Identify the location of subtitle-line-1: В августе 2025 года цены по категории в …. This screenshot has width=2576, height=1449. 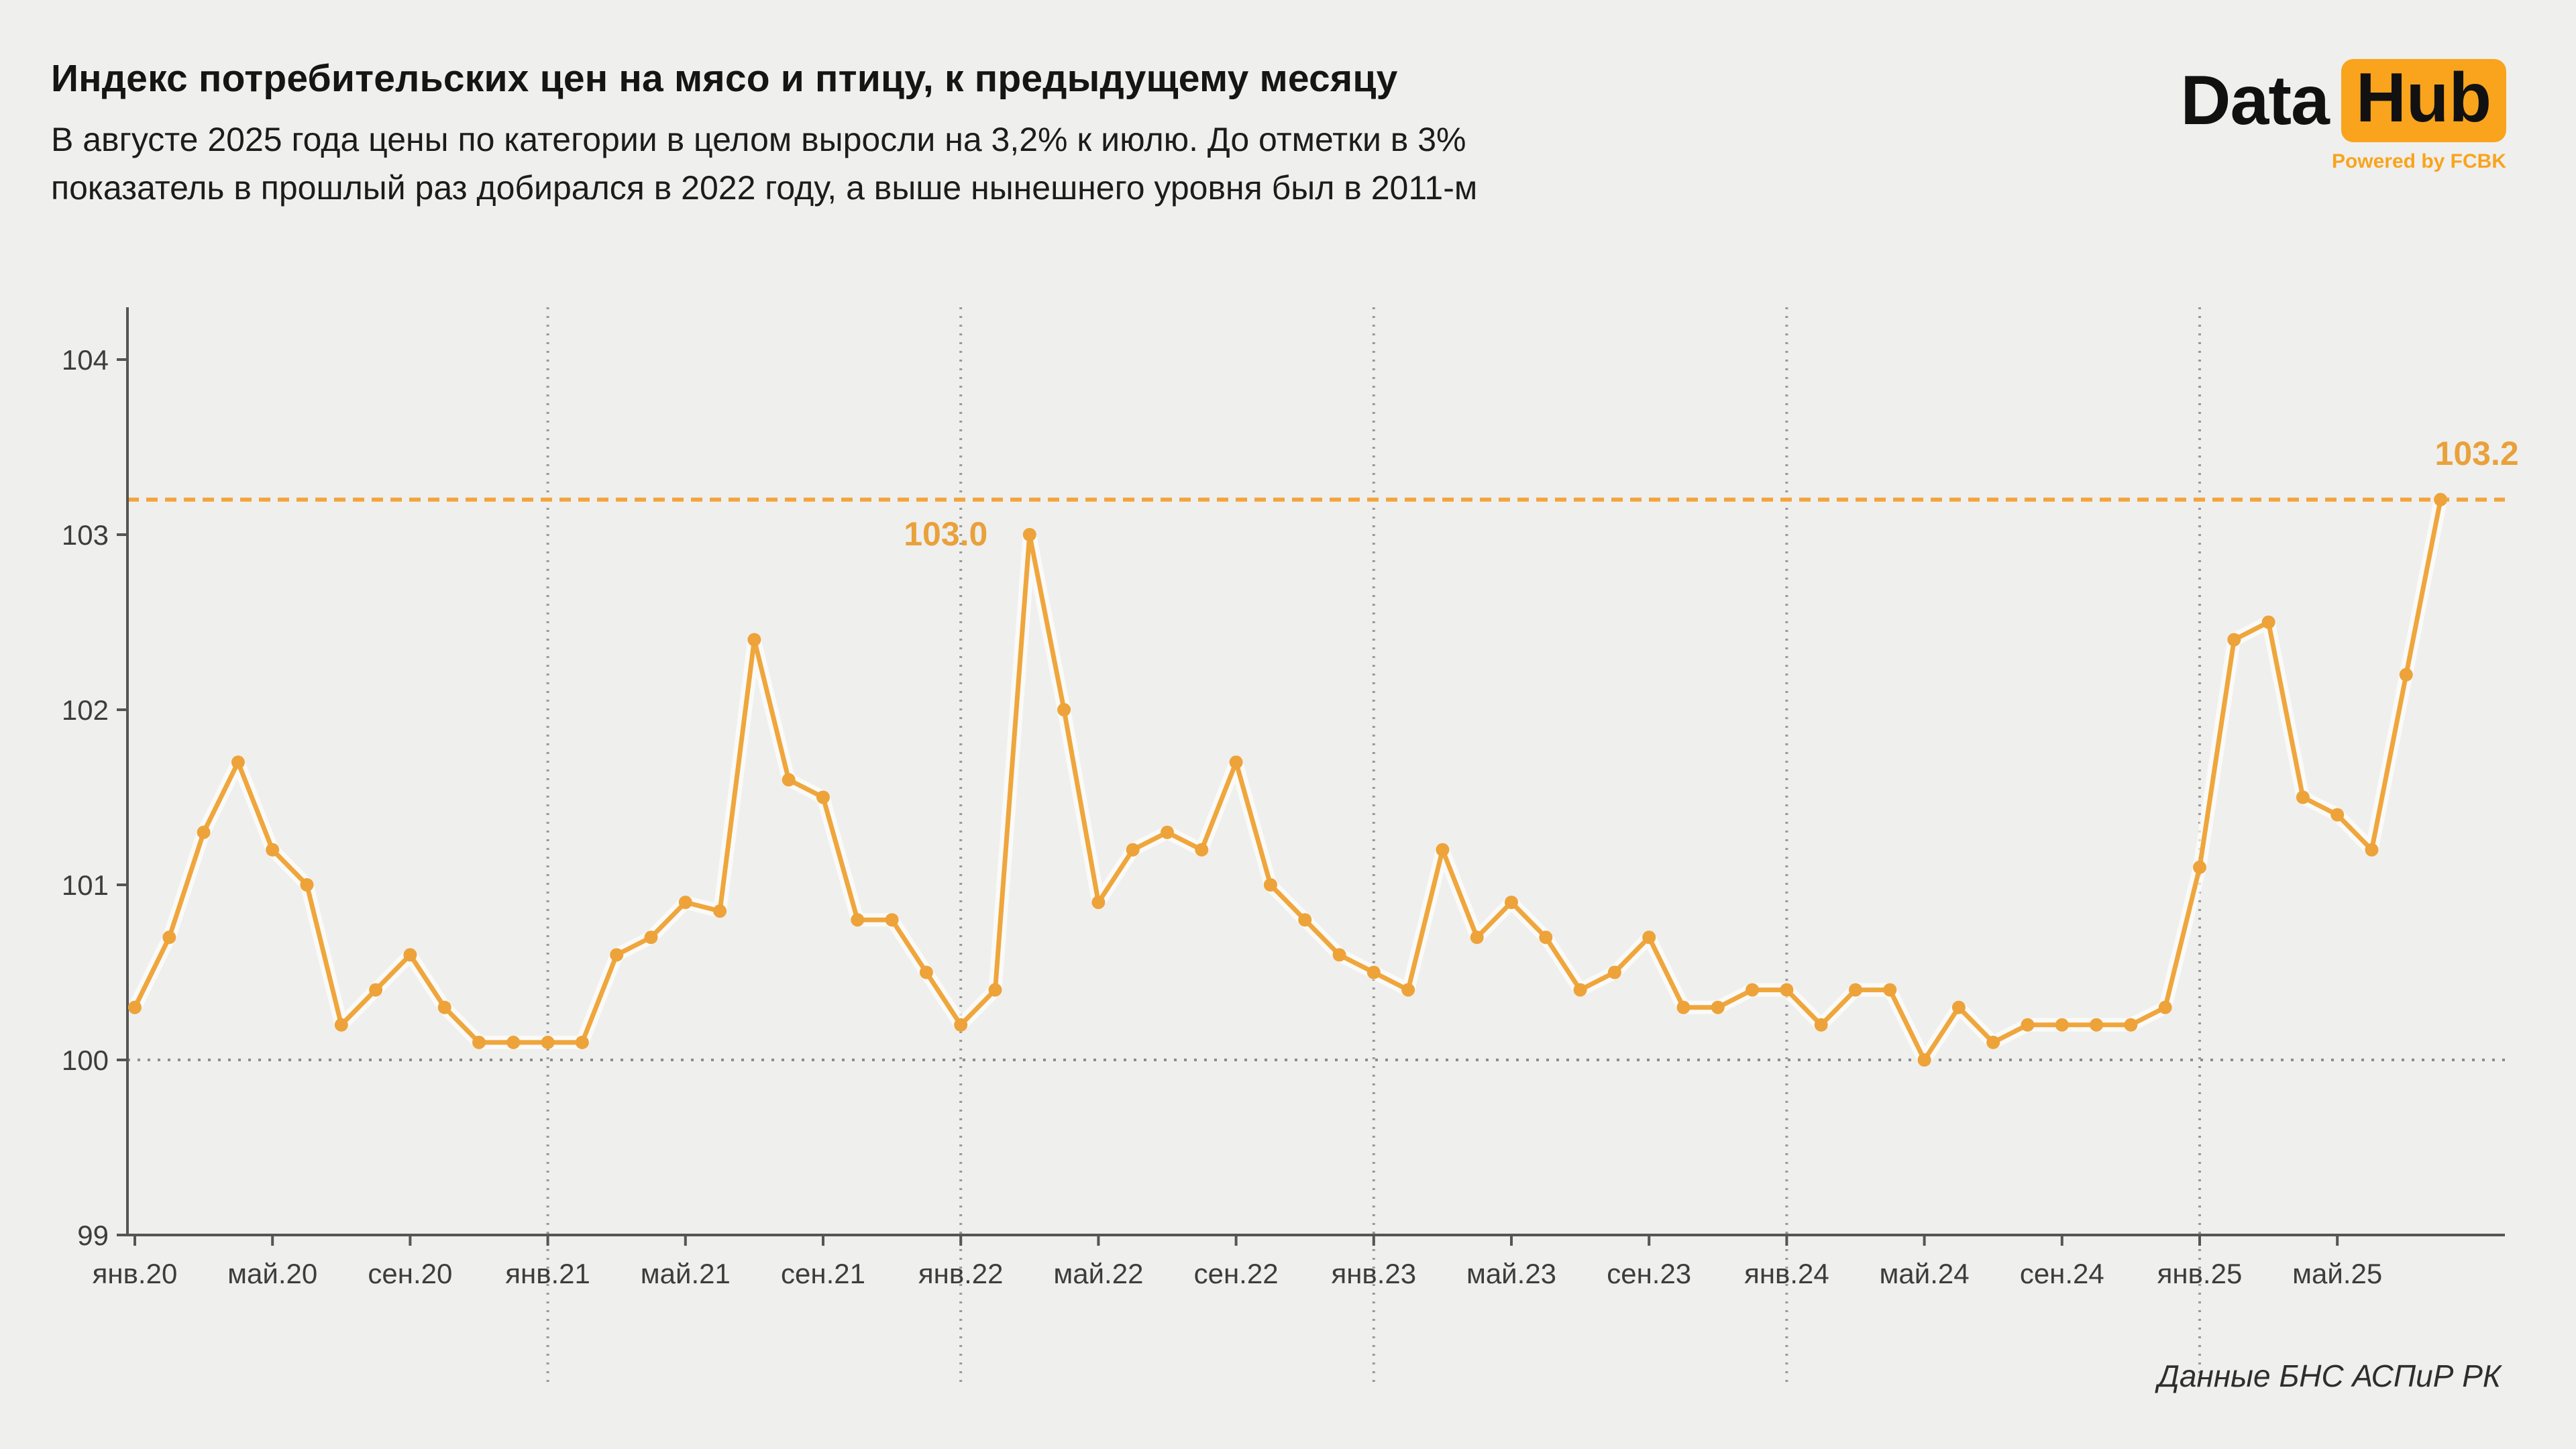
(758, 139).